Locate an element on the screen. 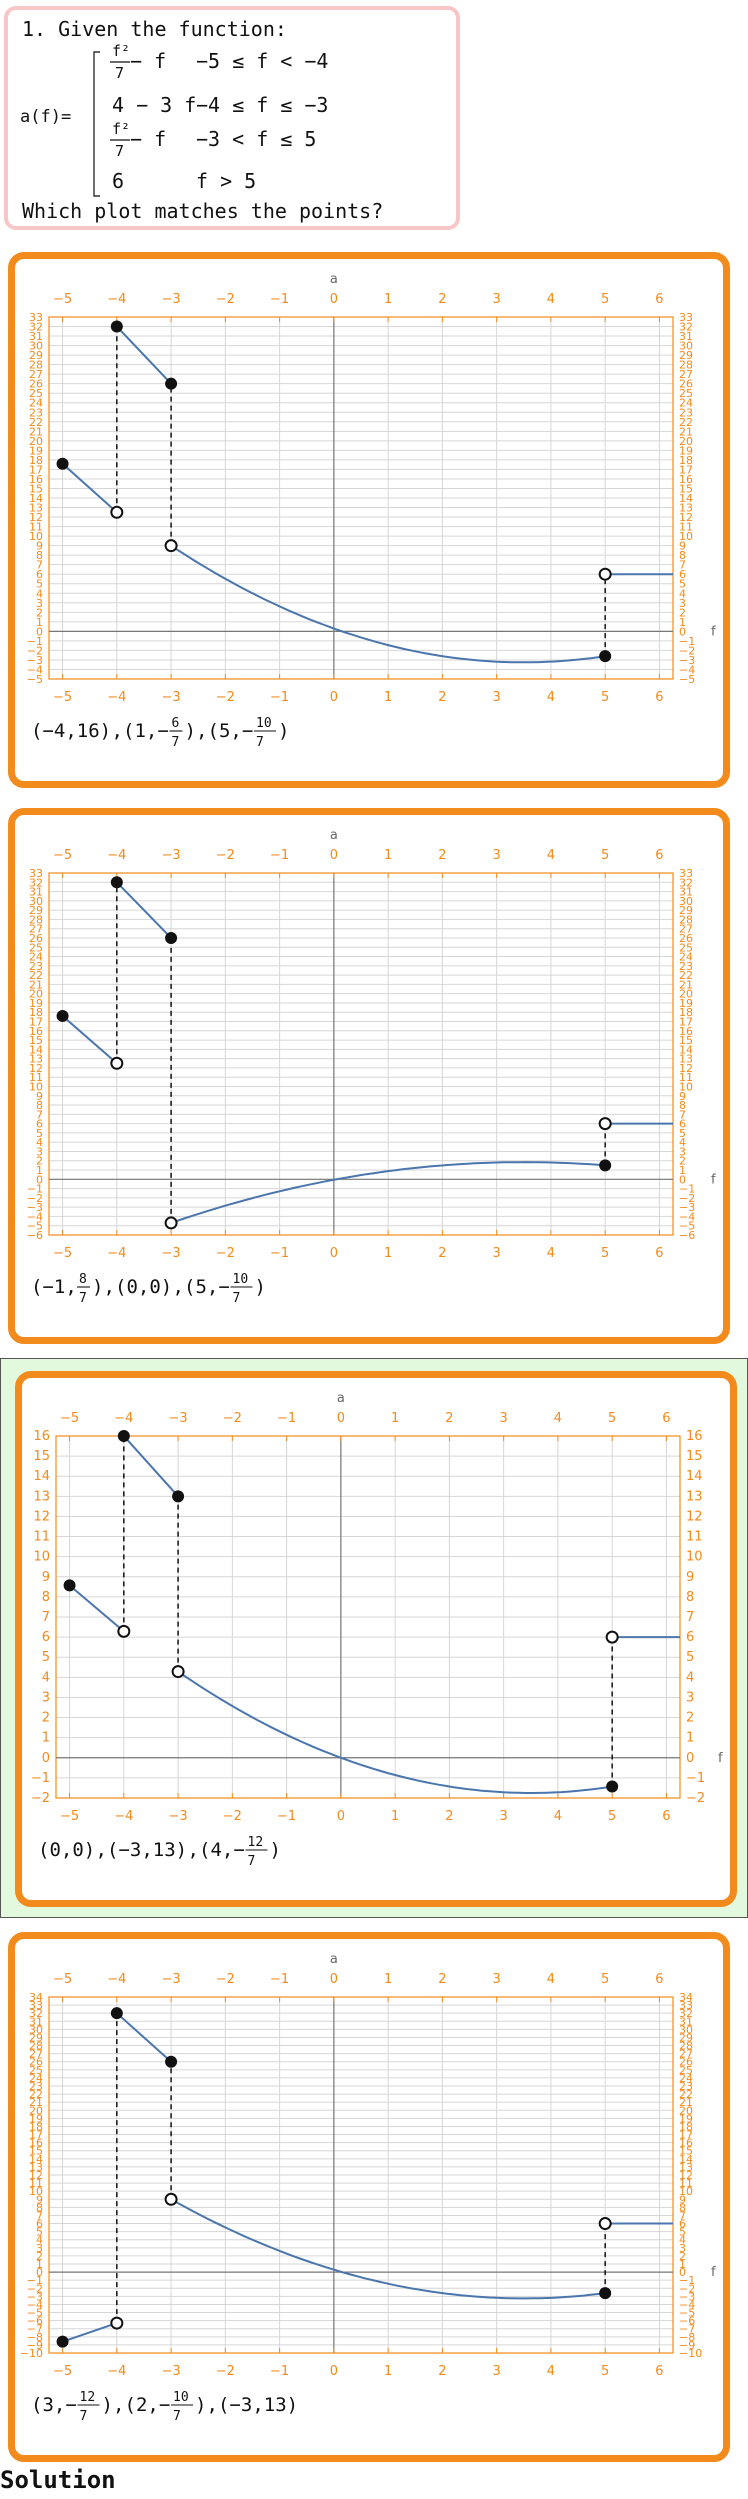  piece-condition: −5 ≤ f < −4 is located at coordinates (262, 61).